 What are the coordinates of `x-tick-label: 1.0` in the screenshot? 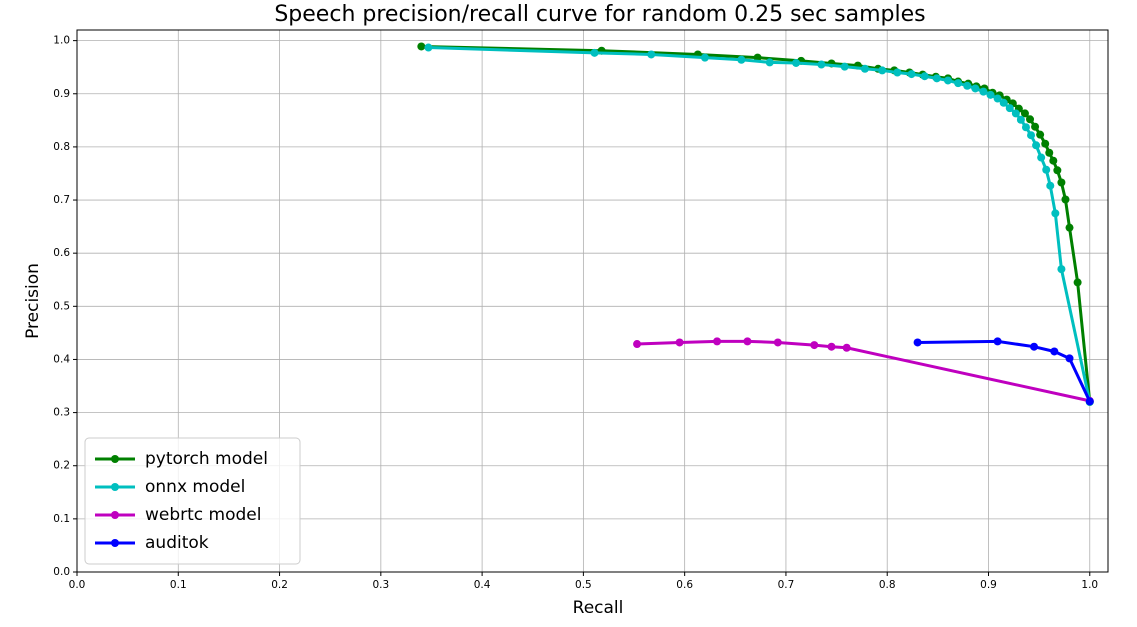 It's located at (1089, 585).